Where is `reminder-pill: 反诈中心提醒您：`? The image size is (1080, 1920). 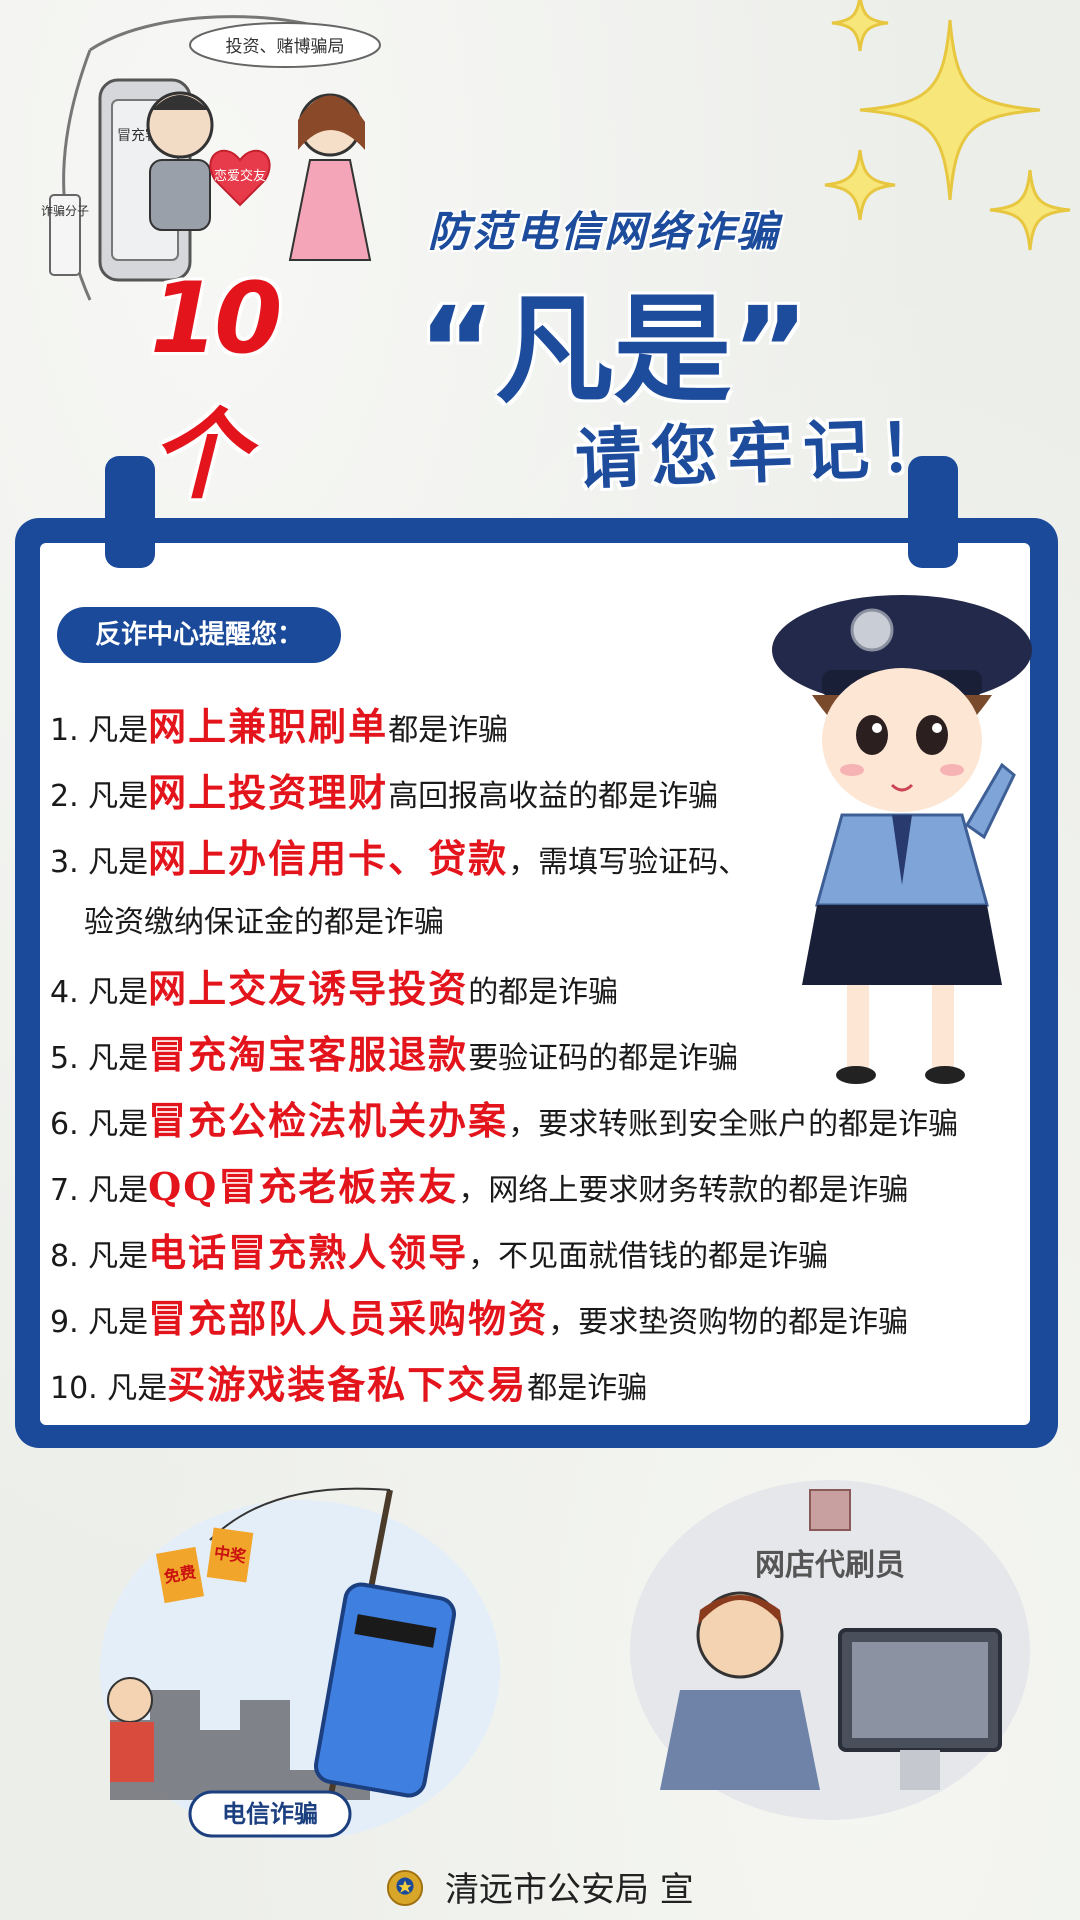
reminder-pill: 反诈中心提醒您： is located at coordinates (199, 635).